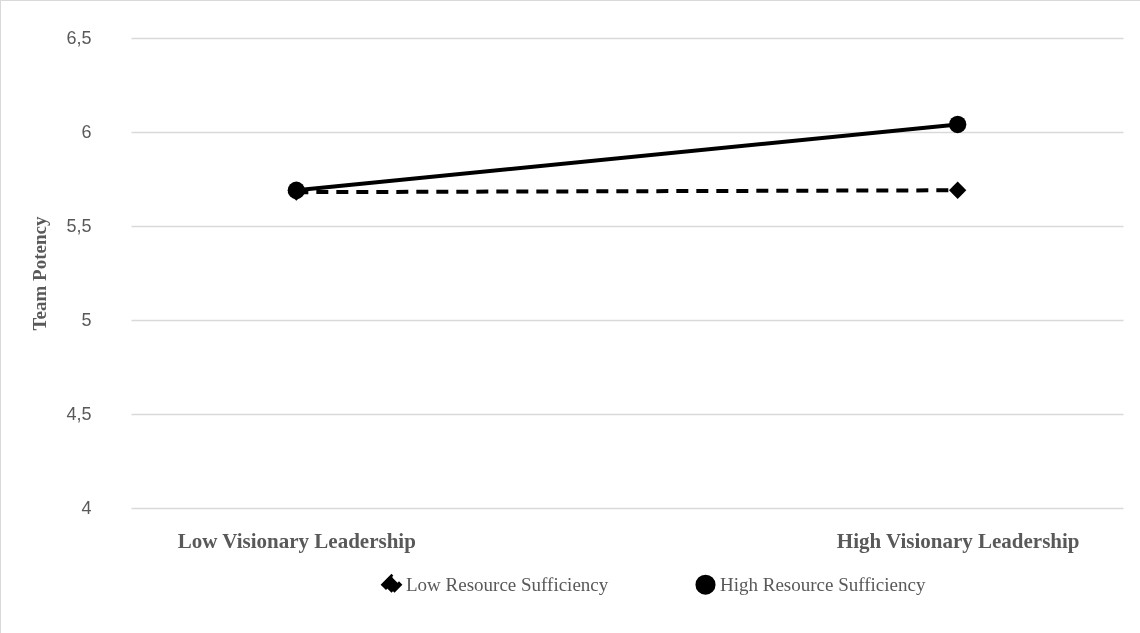 This screenshot has height=633, width=1140. What do you see at coordinates (79, 413) in the screenshot?
I see `y-tick-label: 4,5` at bounding box center [79, 413].